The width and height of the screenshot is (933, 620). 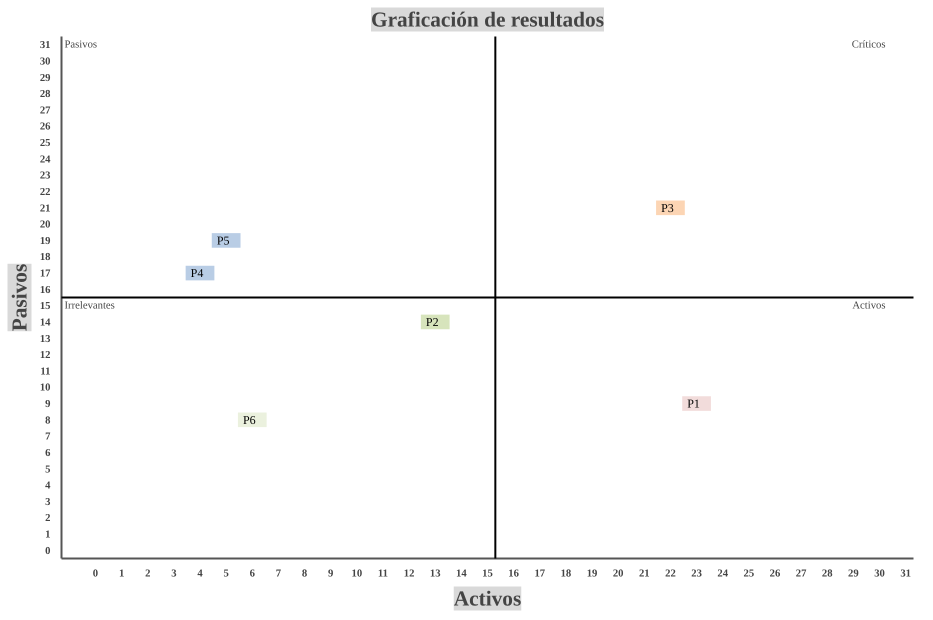 I want to click on x-tick-label: 2, so click(x=147, y=574).